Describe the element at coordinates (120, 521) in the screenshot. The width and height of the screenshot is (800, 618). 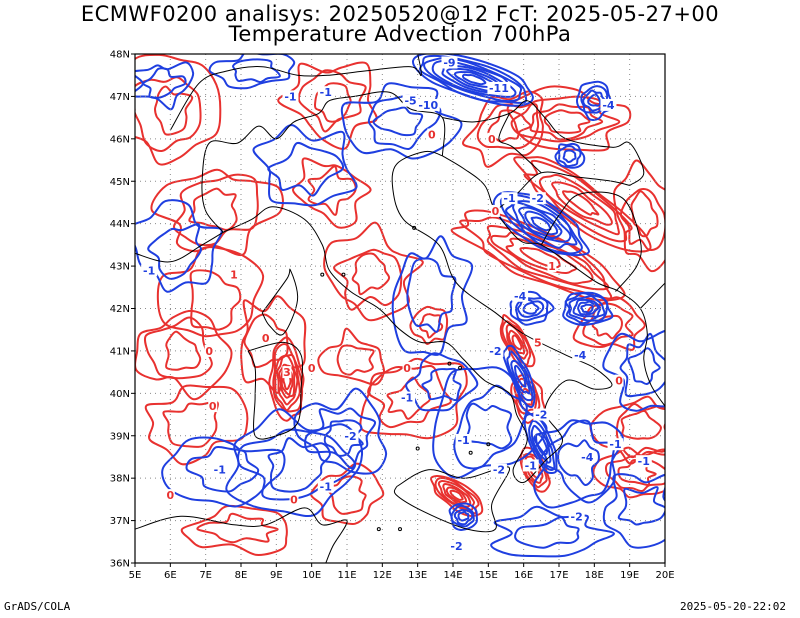
I see `lat-label: 37N` at that location.